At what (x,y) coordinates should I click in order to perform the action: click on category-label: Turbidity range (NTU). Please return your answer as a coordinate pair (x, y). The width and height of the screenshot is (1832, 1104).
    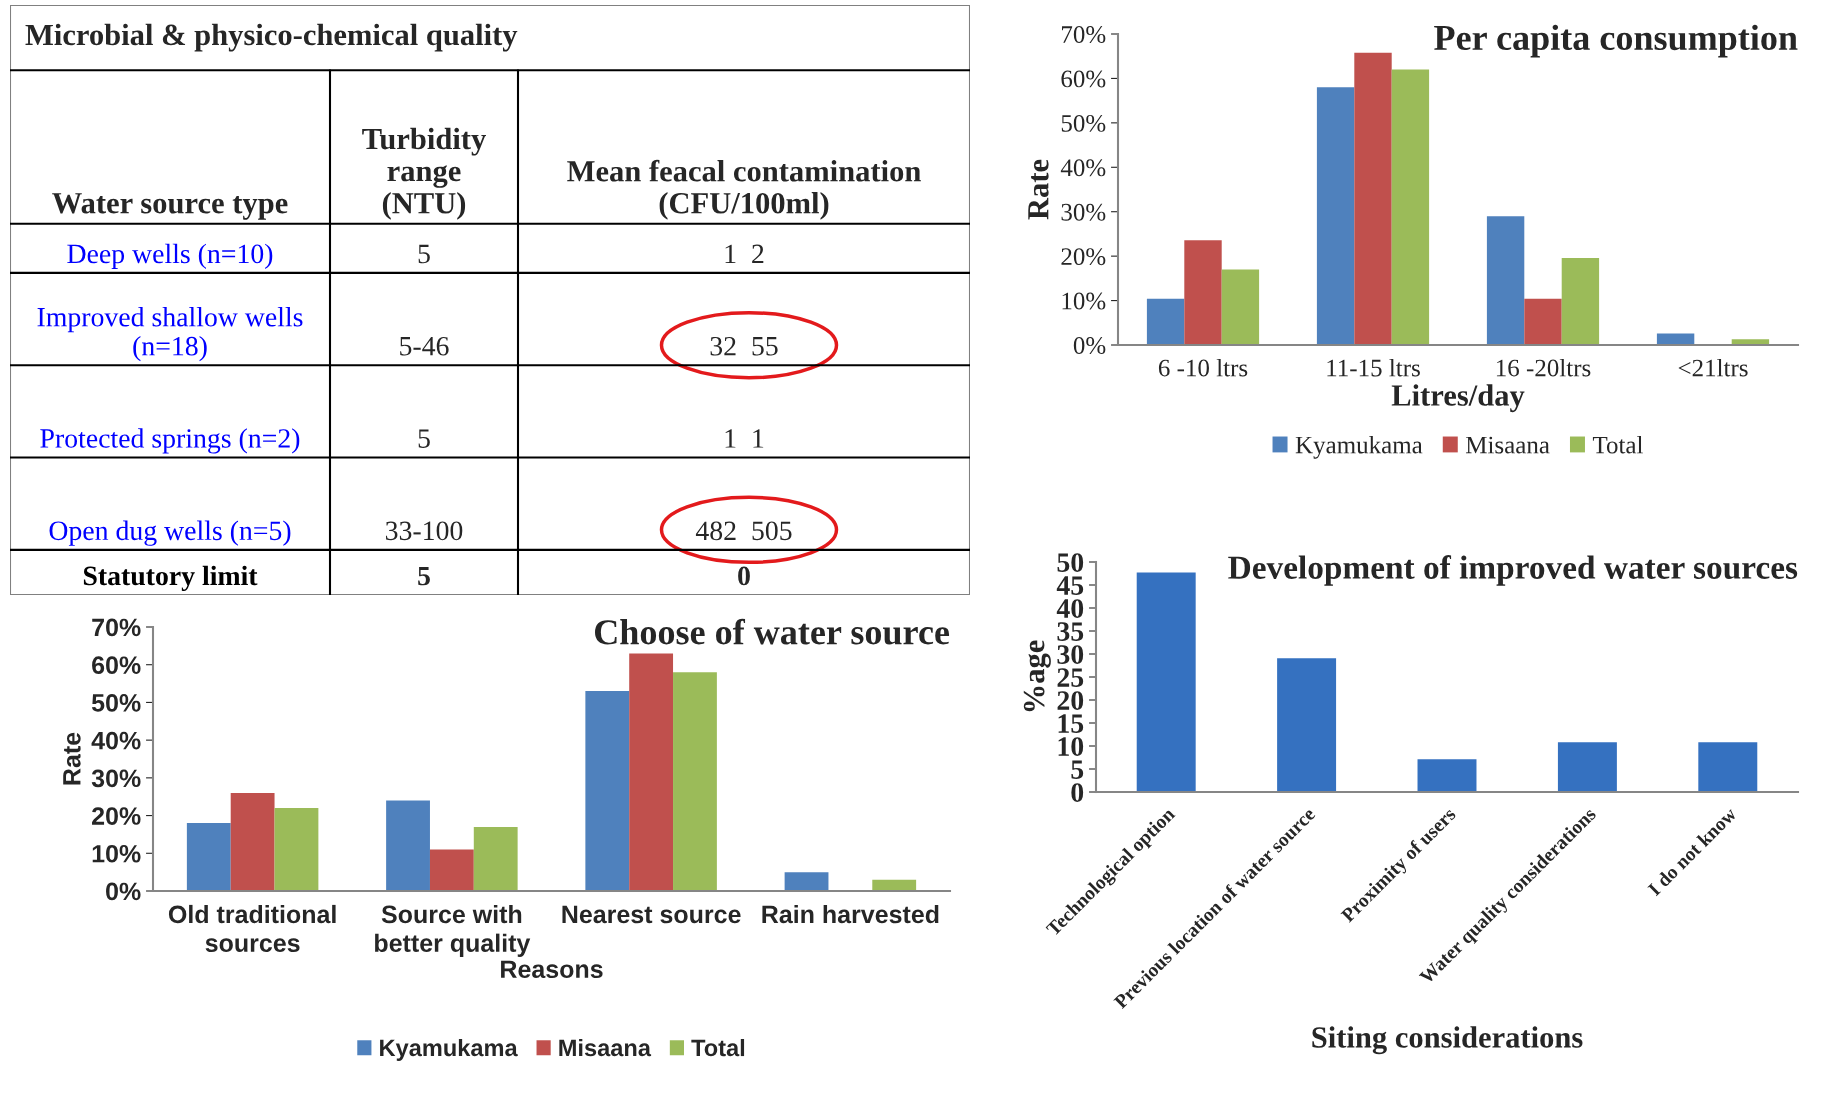
    Looking at the image, I should click on (424, 173).